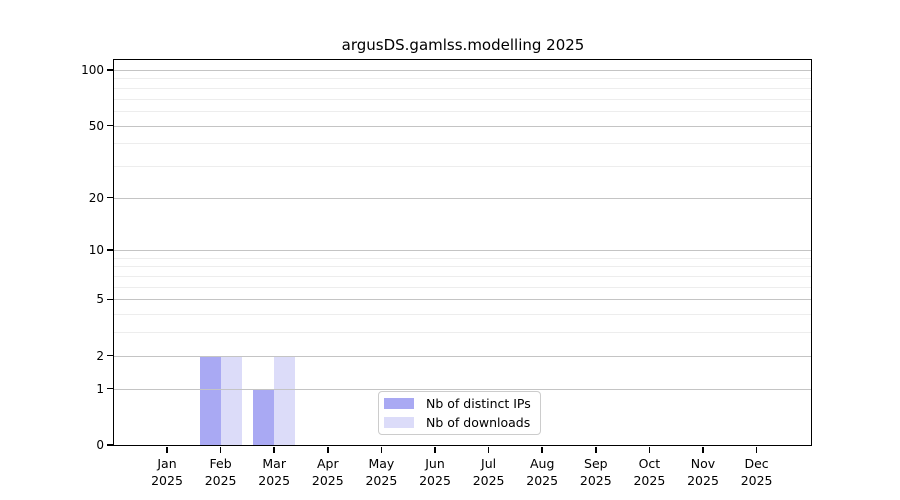  Describe the element at coordinates (399, 404) in the screenshot. I see `legend-swatch-distinct-ips` at that location.